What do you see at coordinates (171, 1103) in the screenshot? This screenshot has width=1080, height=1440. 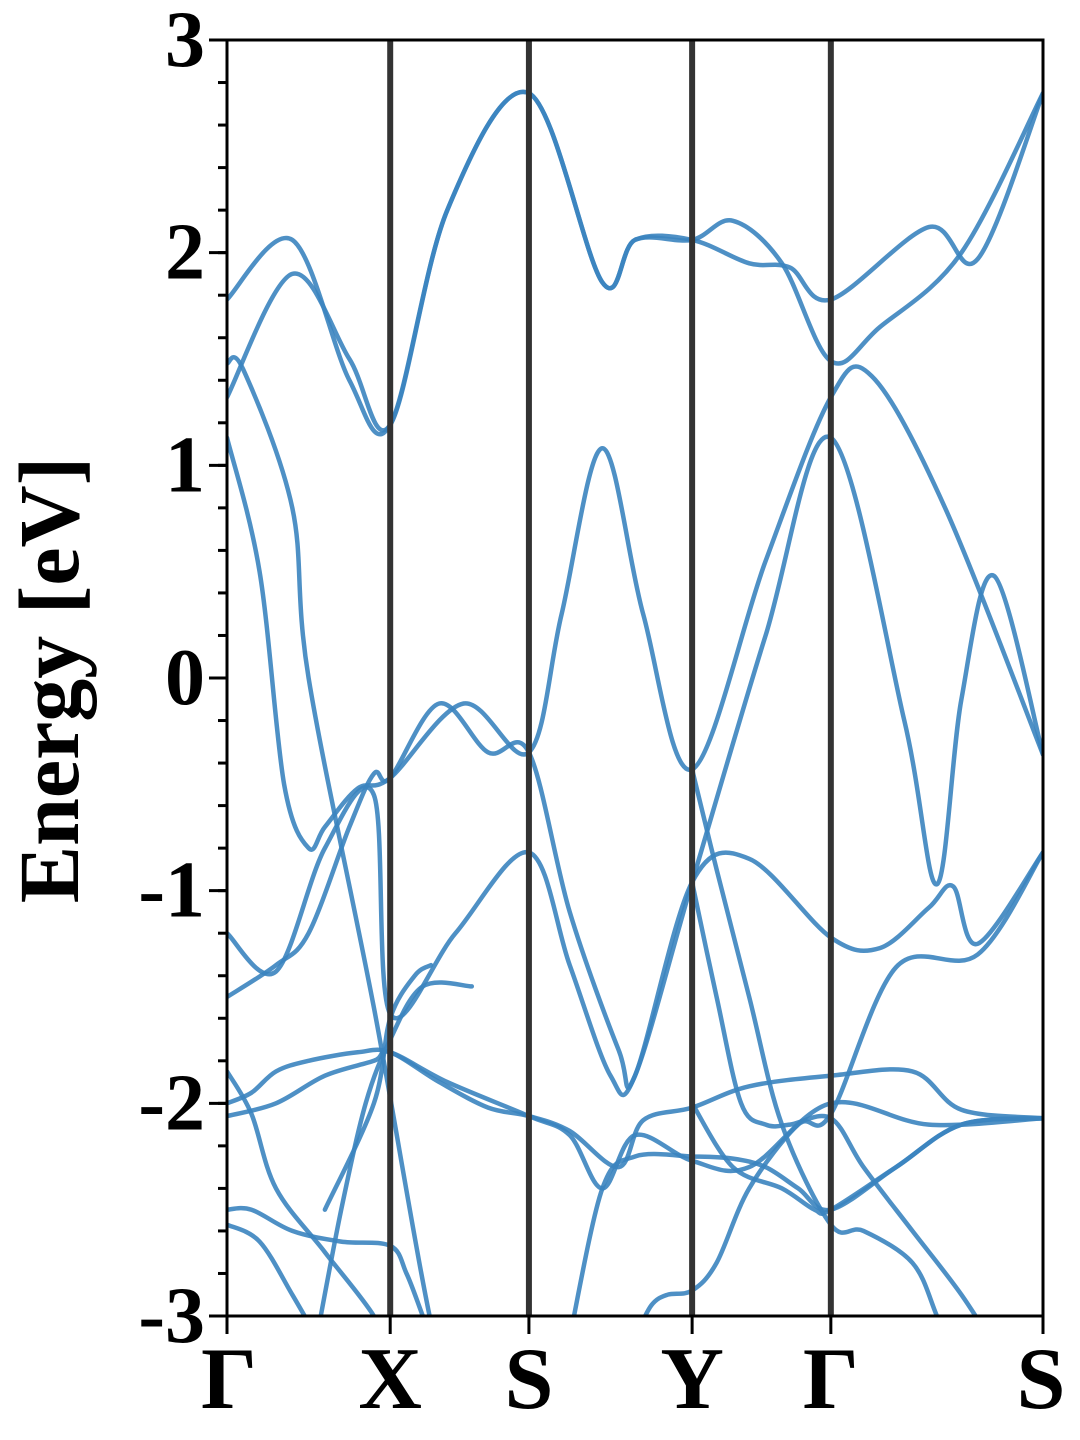 I see `y-tick-label: -2` at bounding box center [171, 1103].